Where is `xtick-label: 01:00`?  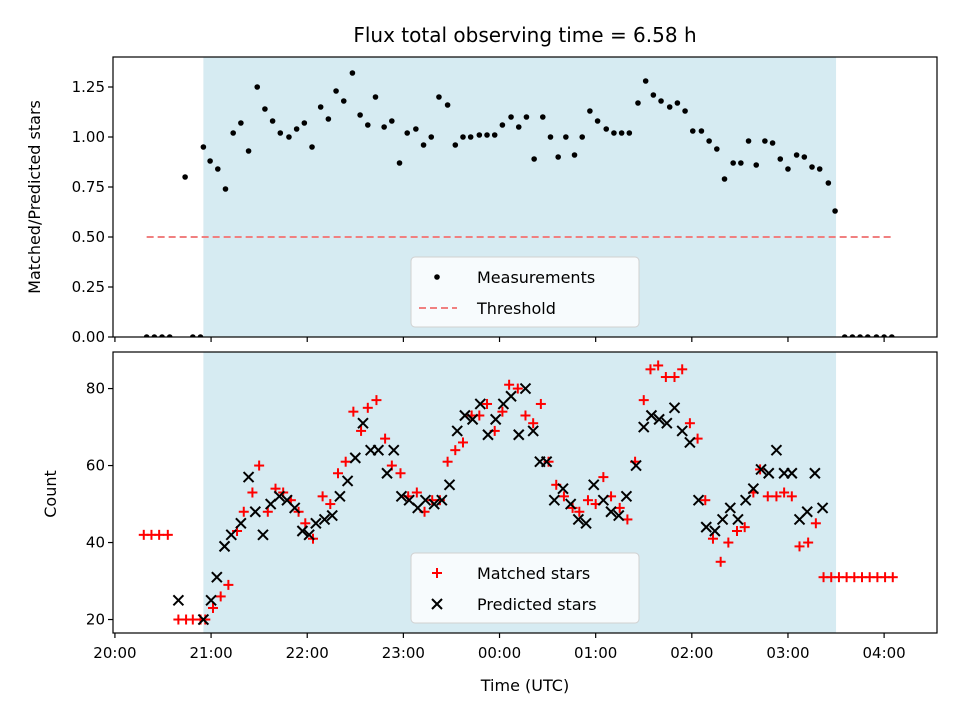
xtick-label: 01:00 is located at coordinates (595, 653).